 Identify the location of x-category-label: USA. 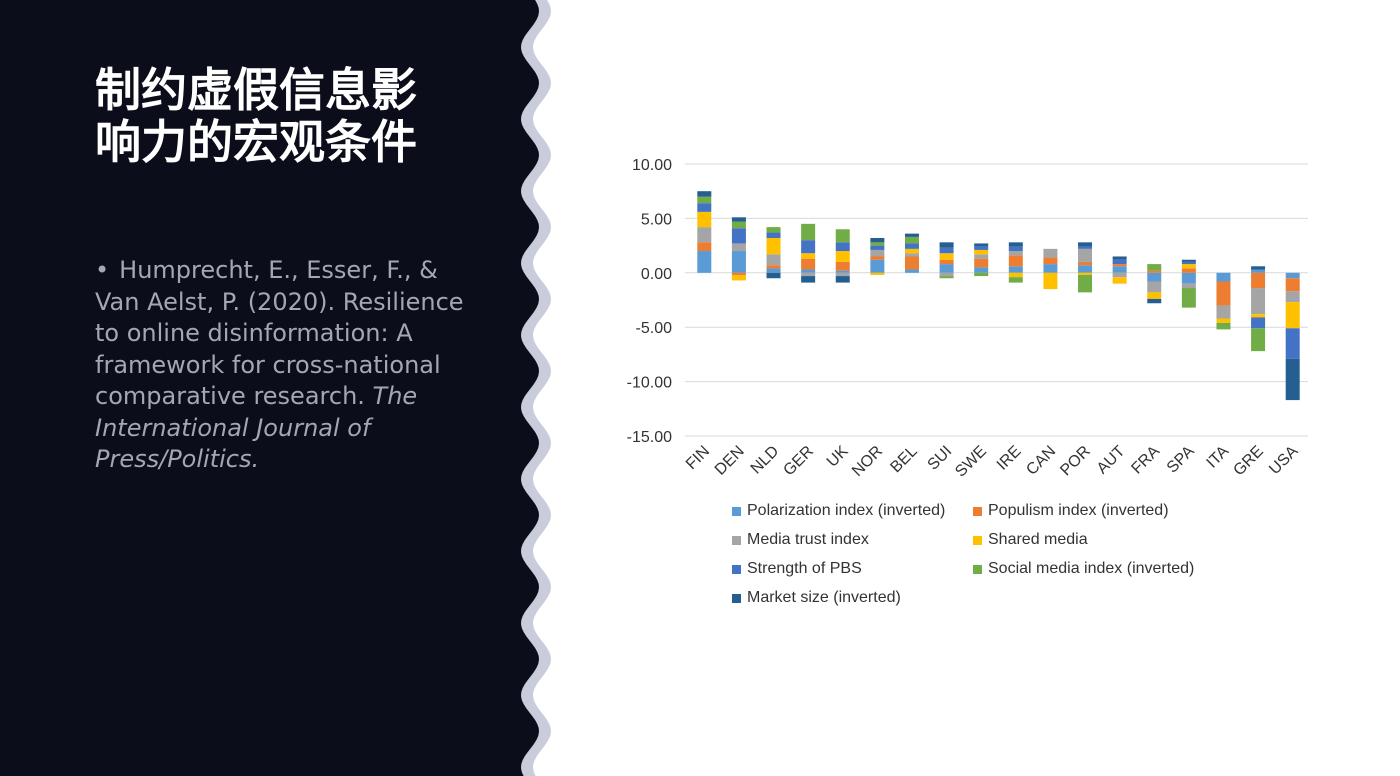
(1284, 461).